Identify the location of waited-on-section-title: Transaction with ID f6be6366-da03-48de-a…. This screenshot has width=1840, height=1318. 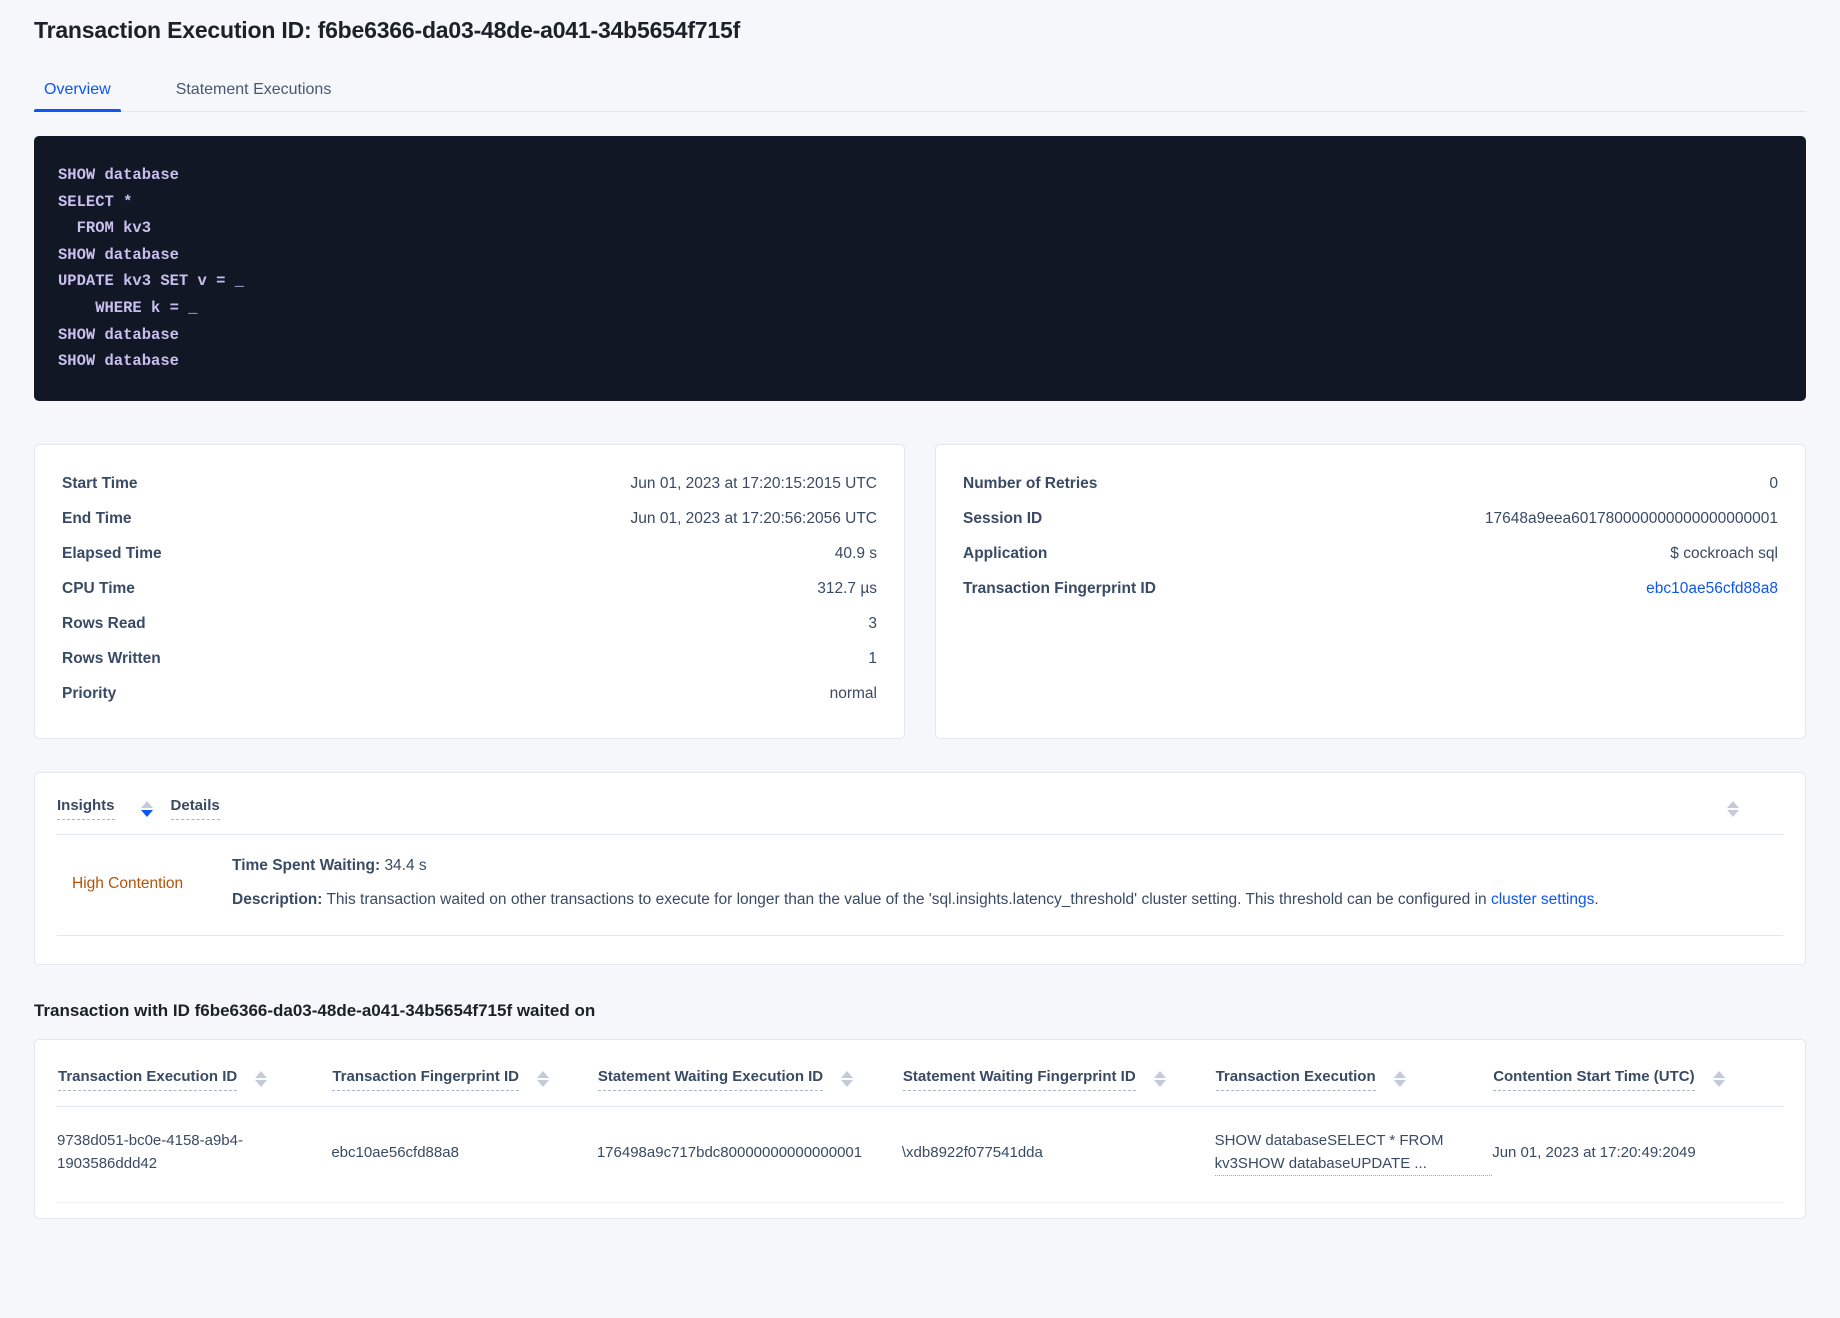
(315, 1010).